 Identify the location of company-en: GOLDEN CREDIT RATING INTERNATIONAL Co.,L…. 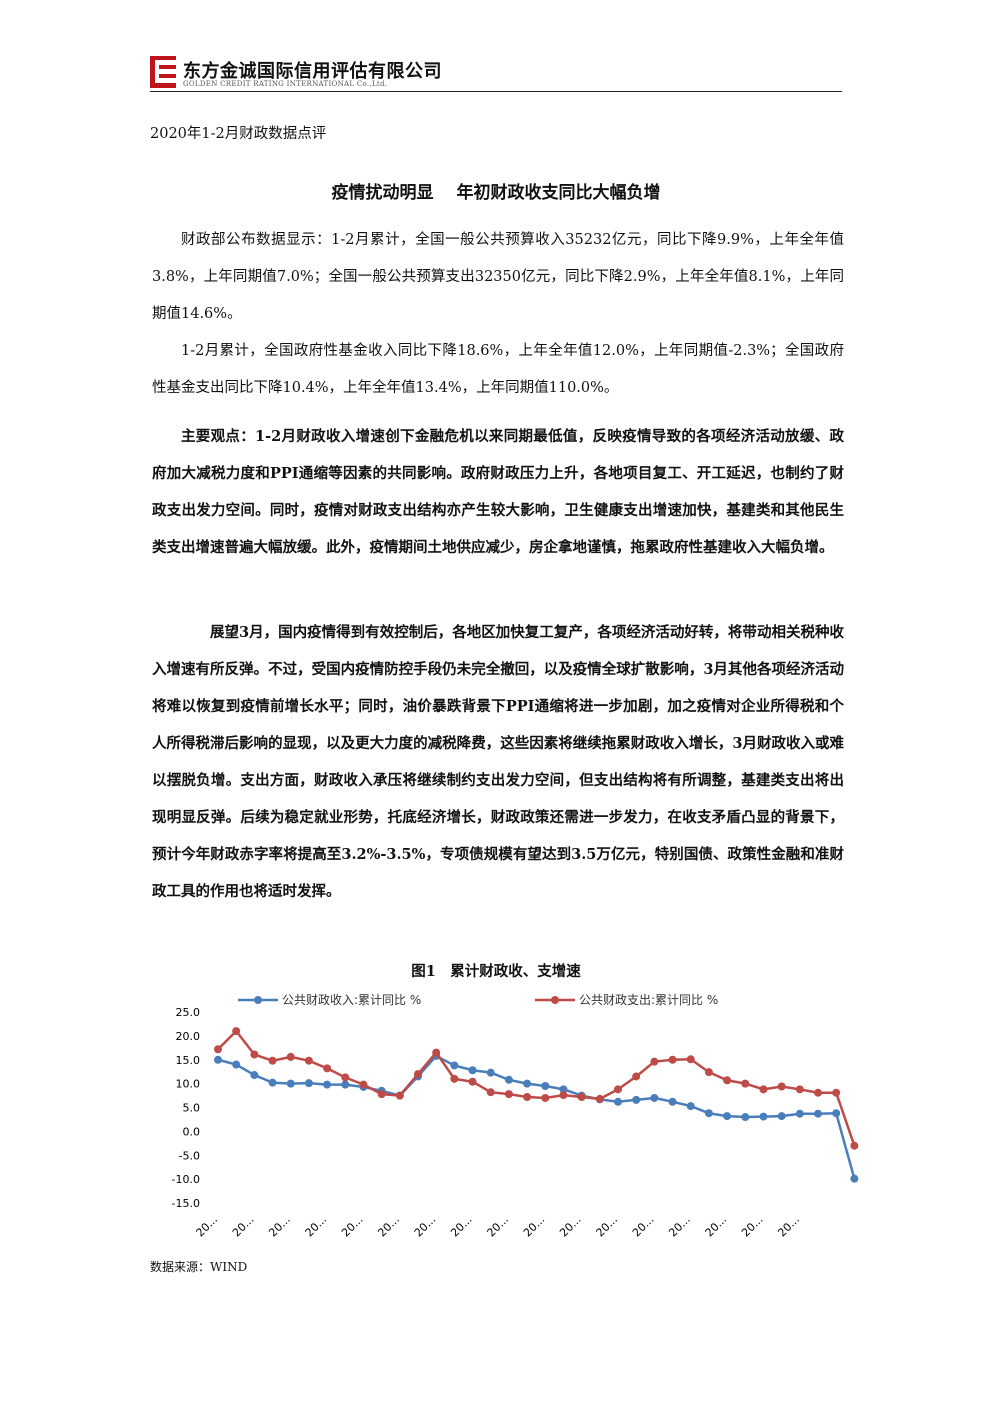
(285, 84).